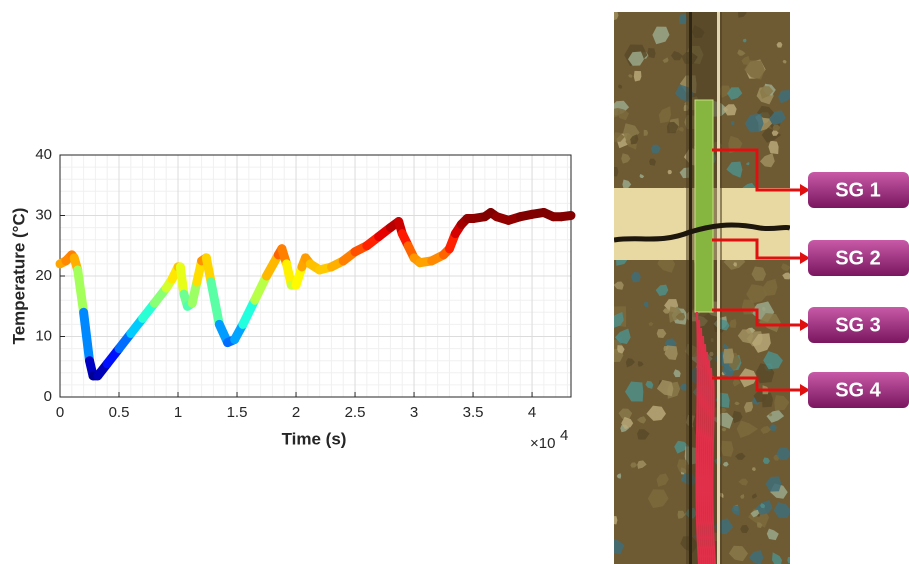  Describe the element at coordinates (704, 206) in the screenshot. I see `gauge-strip` at that location.